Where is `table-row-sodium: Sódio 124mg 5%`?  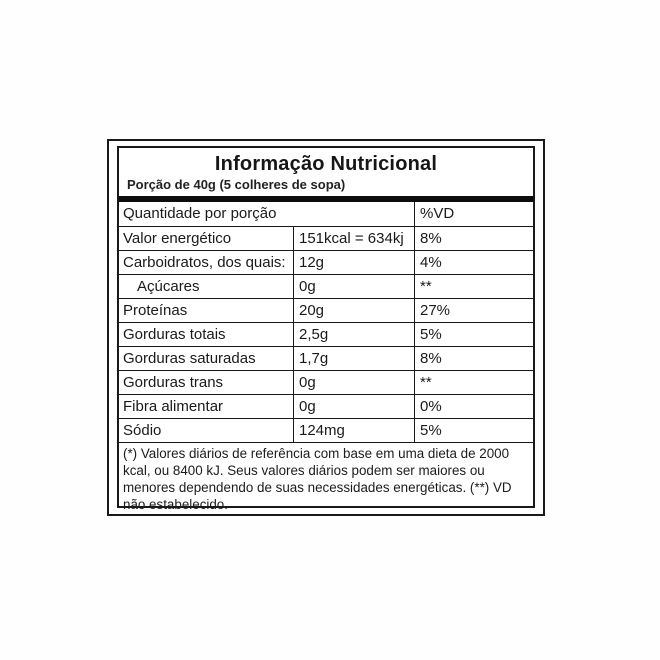
table-row-sodium: Sódio 124mg 5% is located at coordinates (326, 430).